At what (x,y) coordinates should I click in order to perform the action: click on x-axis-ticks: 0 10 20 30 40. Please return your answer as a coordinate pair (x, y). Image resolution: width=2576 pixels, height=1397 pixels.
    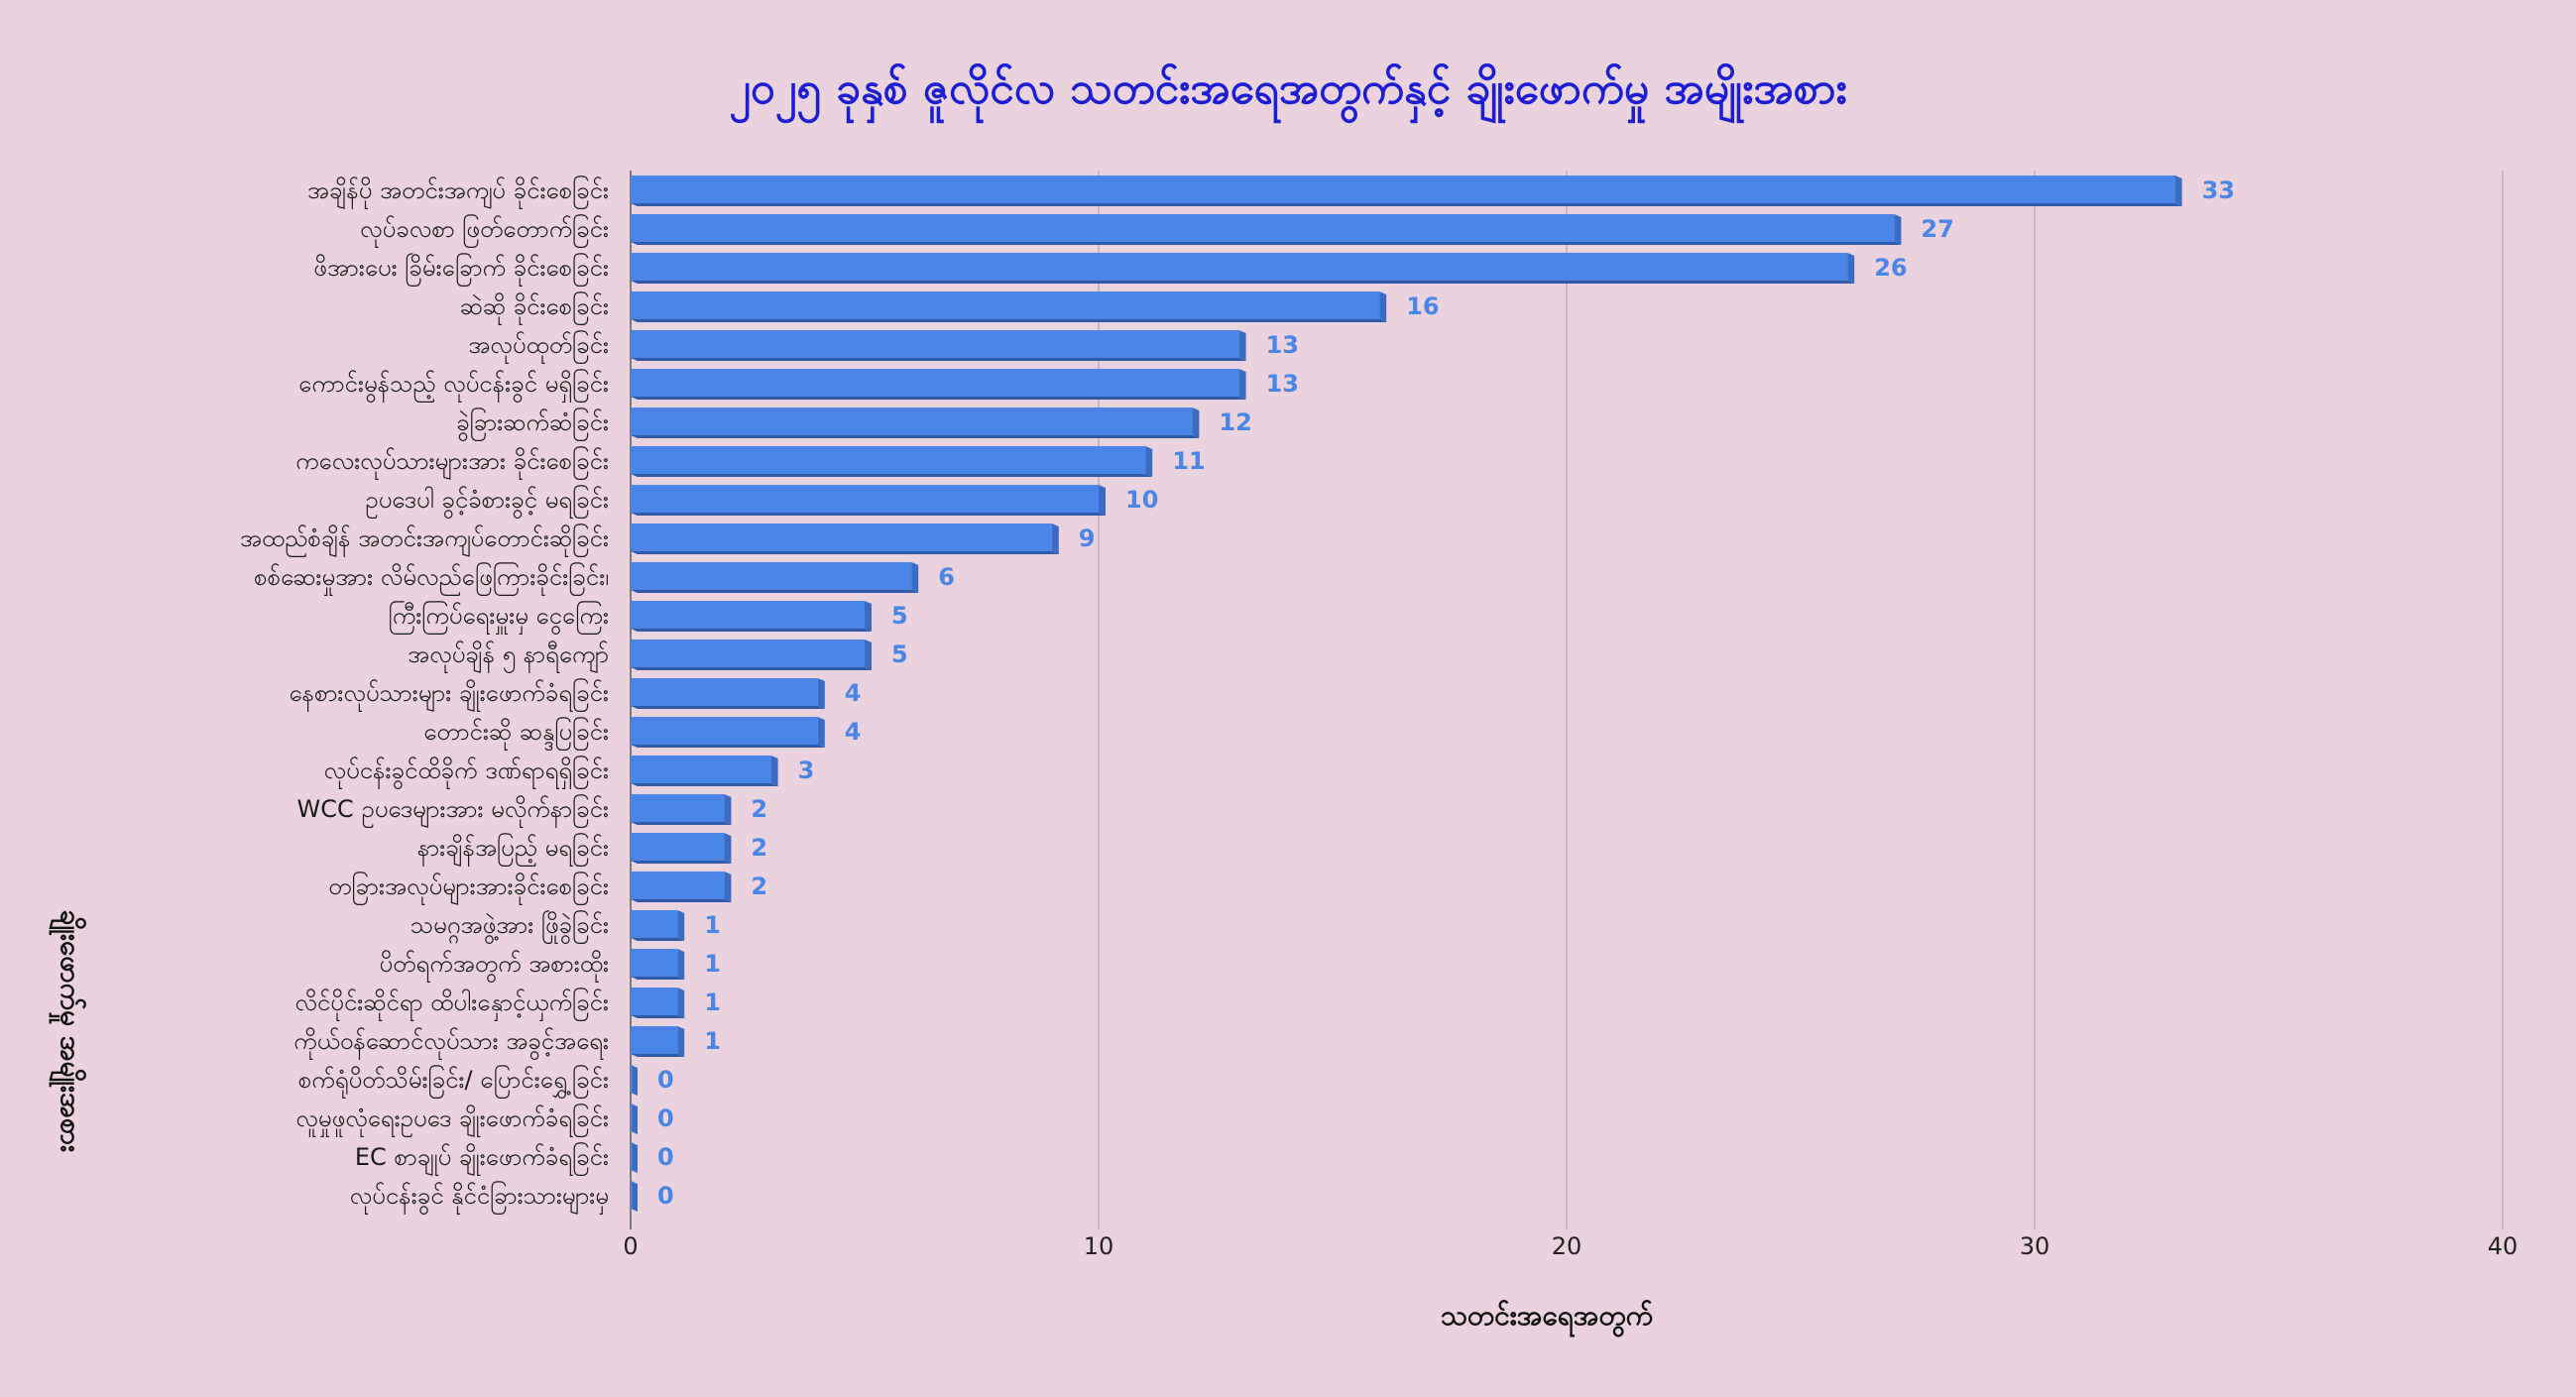
    Looking at the image, I should click on (1570, 1246).